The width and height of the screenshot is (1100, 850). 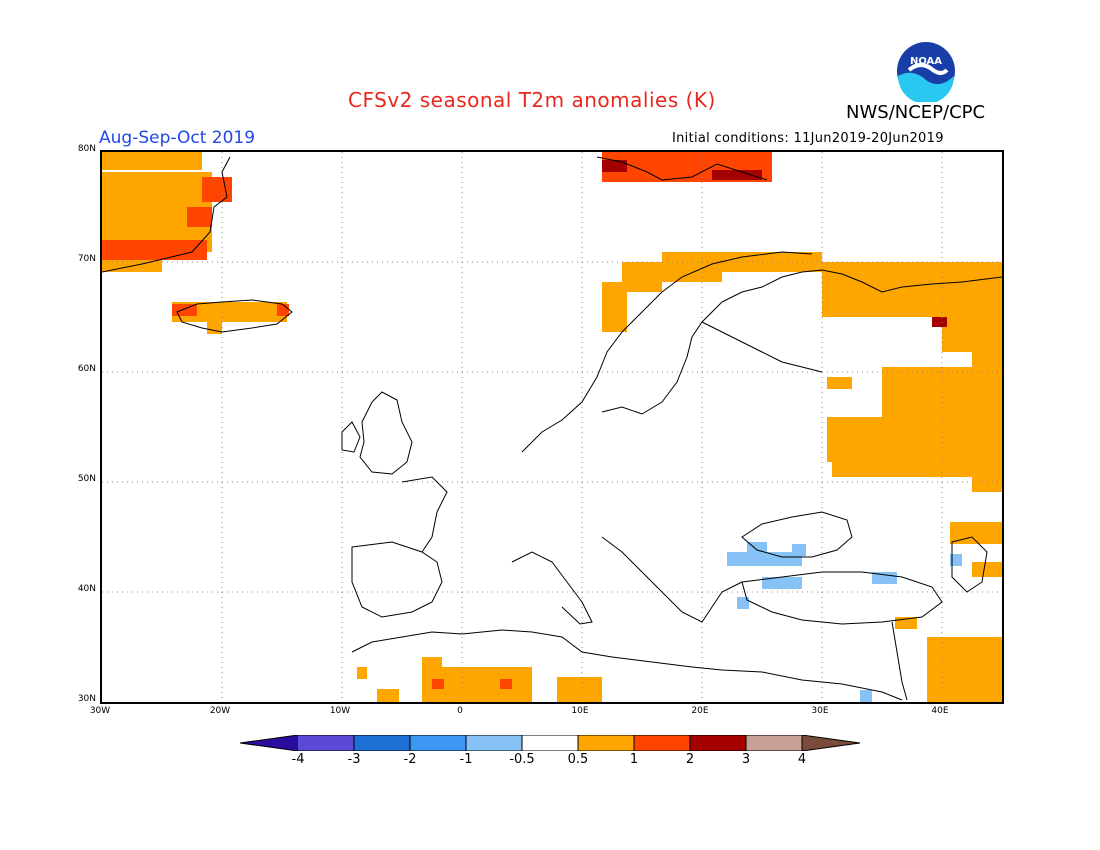 I want to click on colorbar-label: 1, so click(x=634, y=759).